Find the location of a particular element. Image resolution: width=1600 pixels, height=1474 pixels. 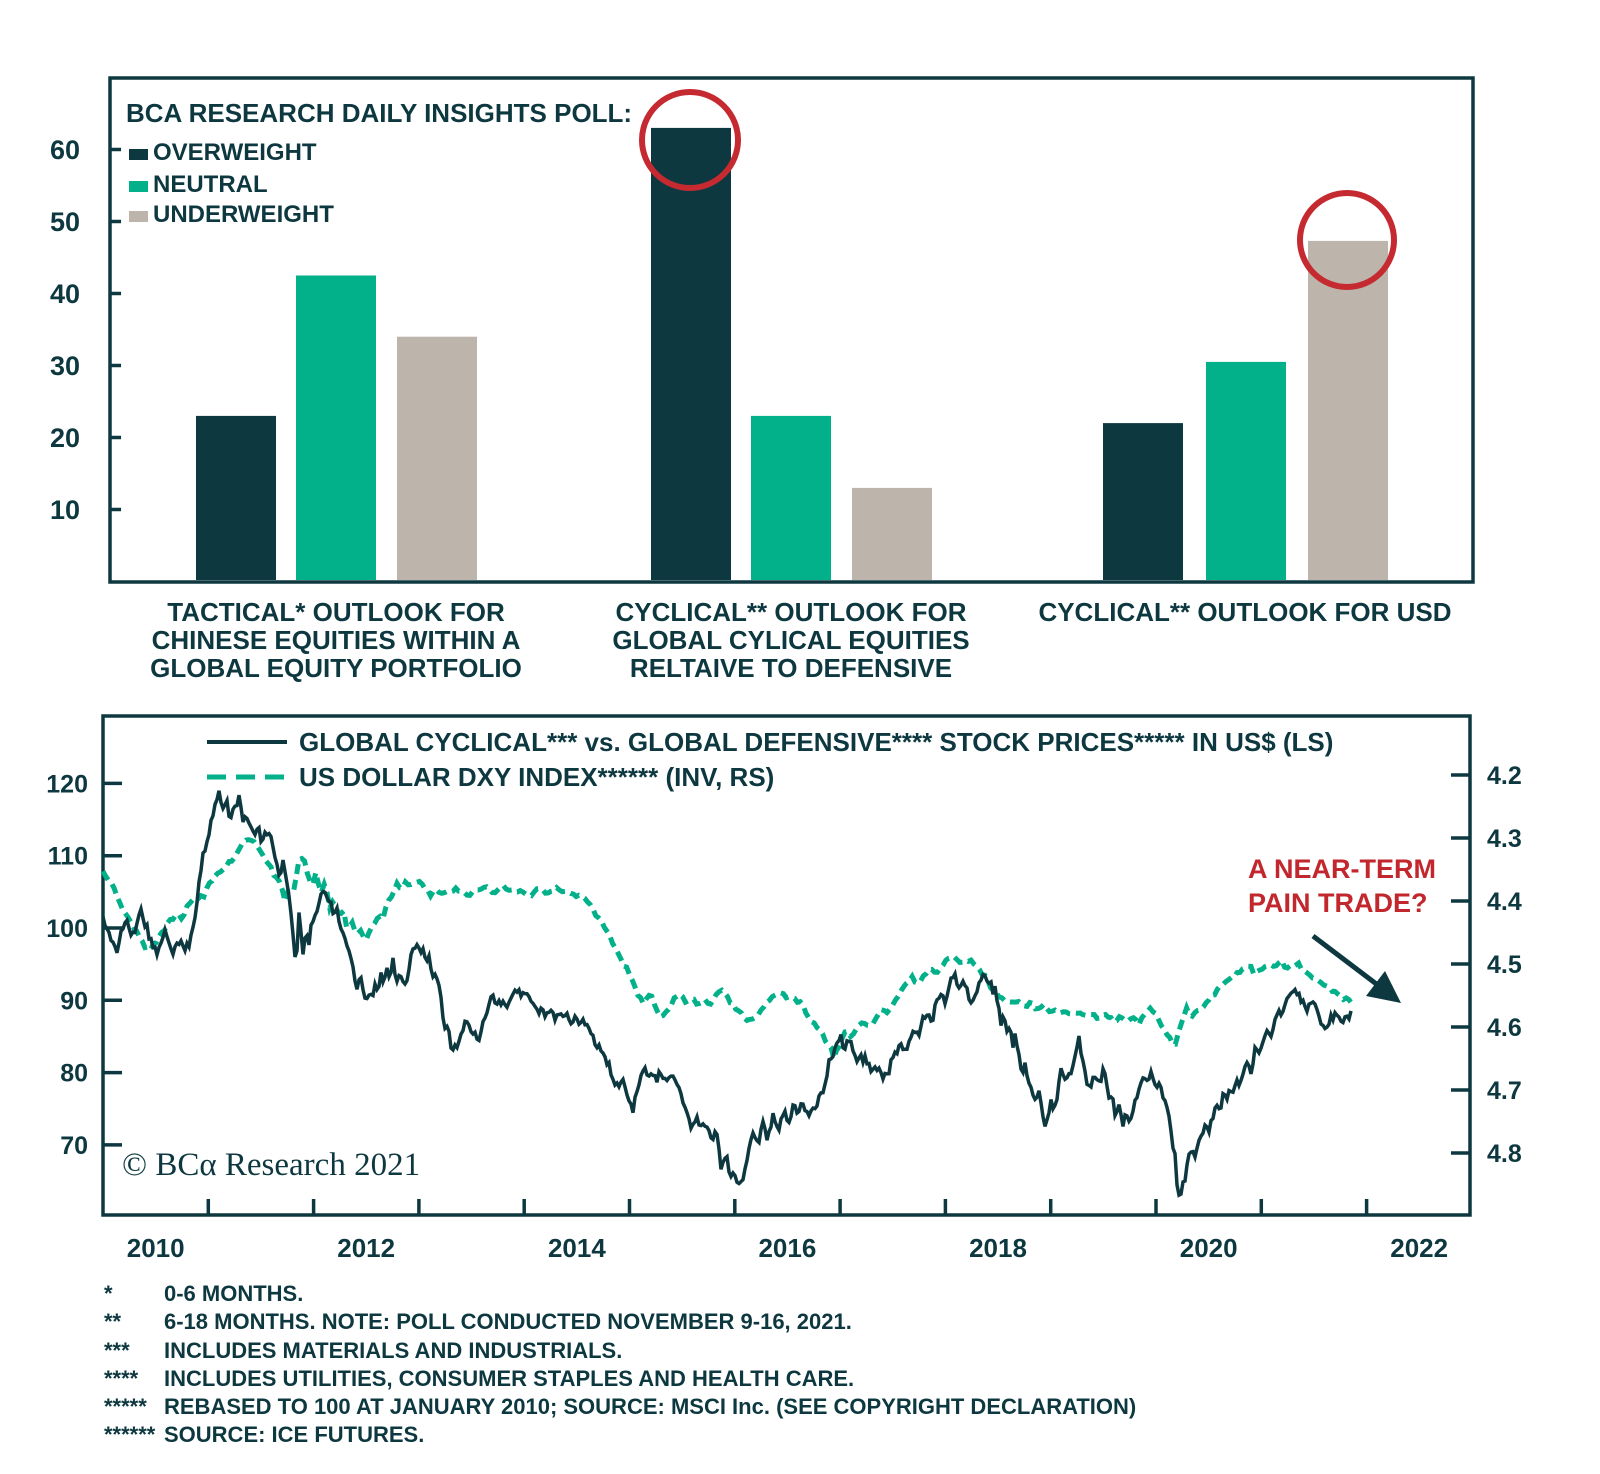

svg-text: 2022 is located at coordinates (1419, 1248).